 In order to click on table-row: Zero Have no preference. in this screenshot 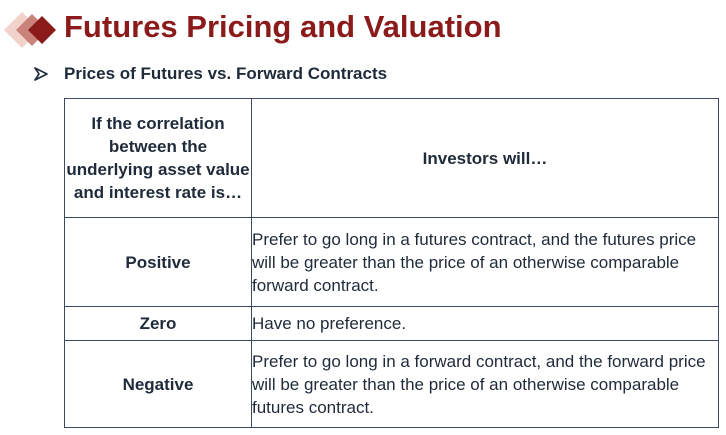, I will do `click(391, 323)`.